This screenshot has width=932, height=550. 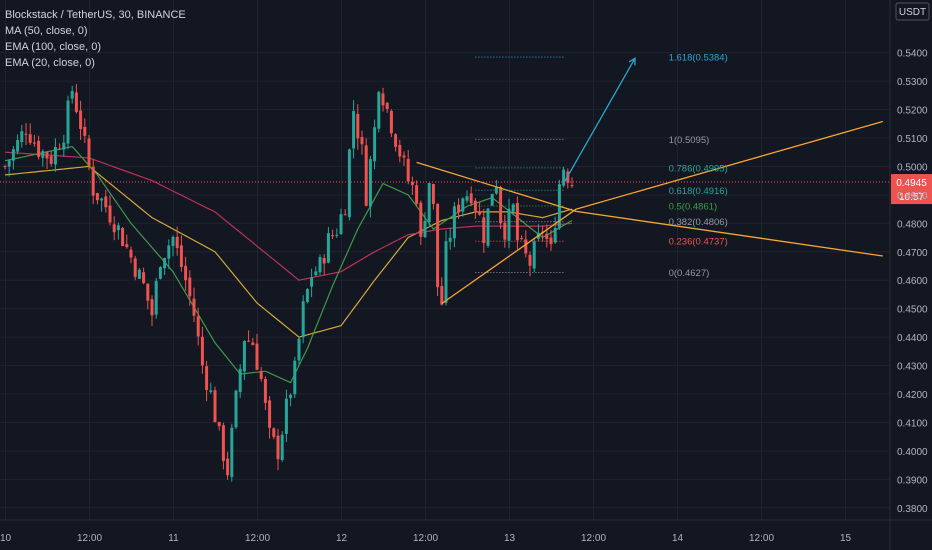 I want to click on fib-level-label: 0(0.4627), so click(x=689, y=273).